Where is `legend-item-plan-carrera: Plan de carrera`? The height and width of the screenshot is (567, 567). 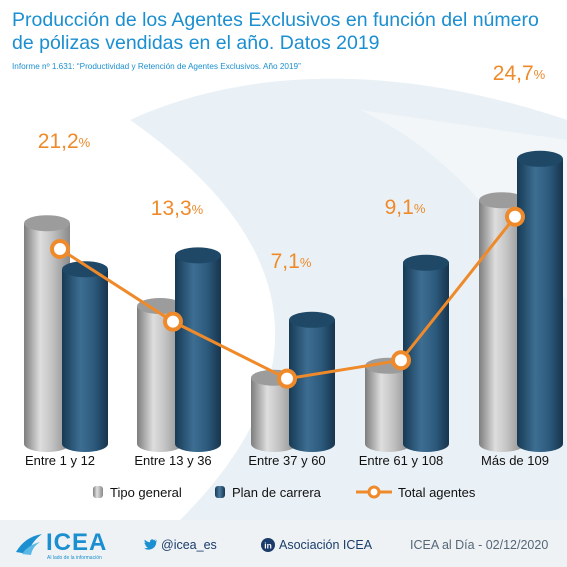 legend-item-plan-carrera: Plan de carrera is located at coordinates (267, 492).